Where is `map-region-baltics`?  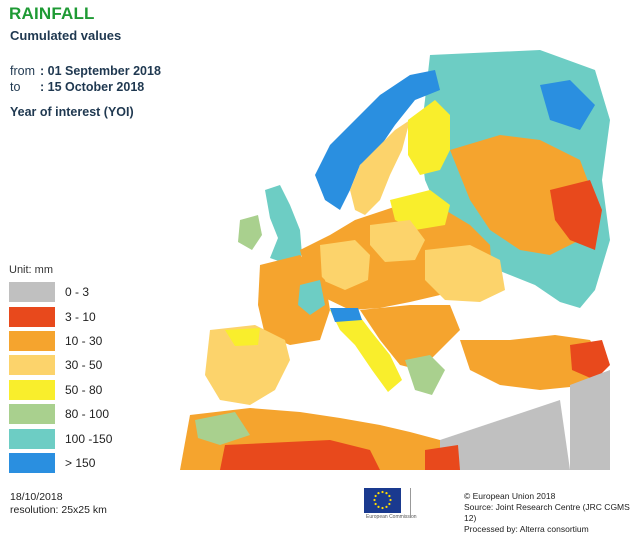 map-region-baltics is located at coordinates (420, 210).